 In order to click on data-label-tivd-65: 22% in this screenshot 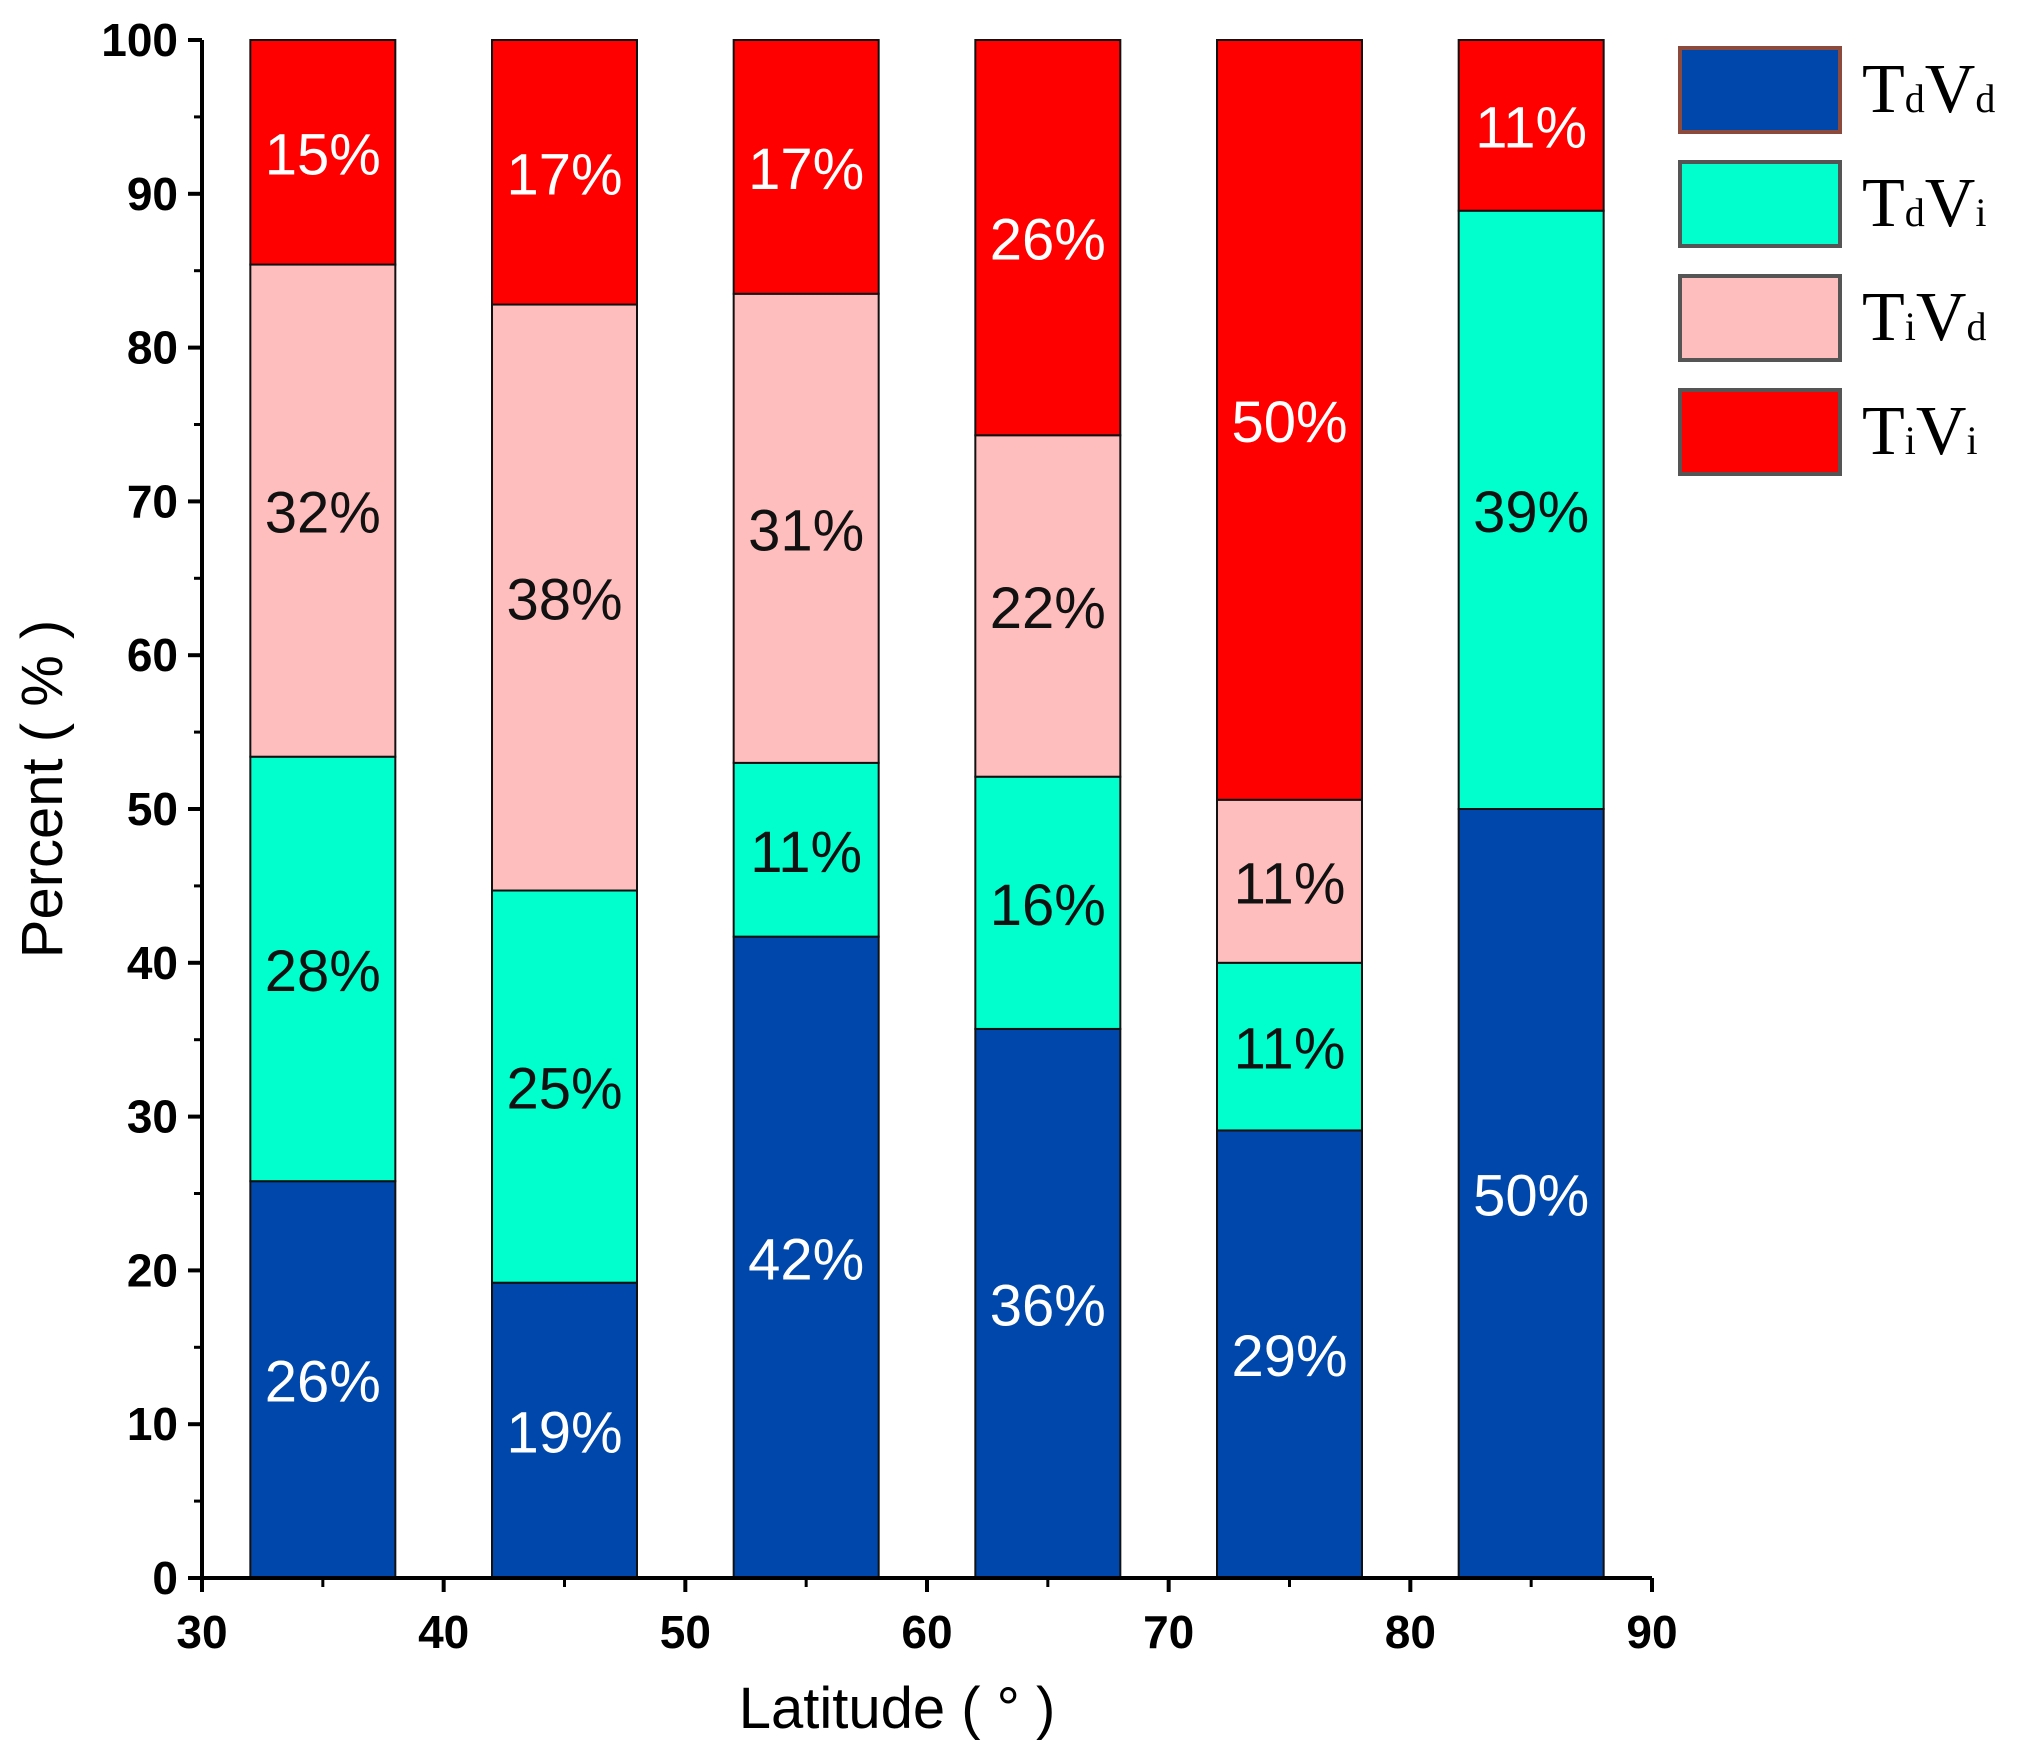, I will do `click(1048, 608)`.